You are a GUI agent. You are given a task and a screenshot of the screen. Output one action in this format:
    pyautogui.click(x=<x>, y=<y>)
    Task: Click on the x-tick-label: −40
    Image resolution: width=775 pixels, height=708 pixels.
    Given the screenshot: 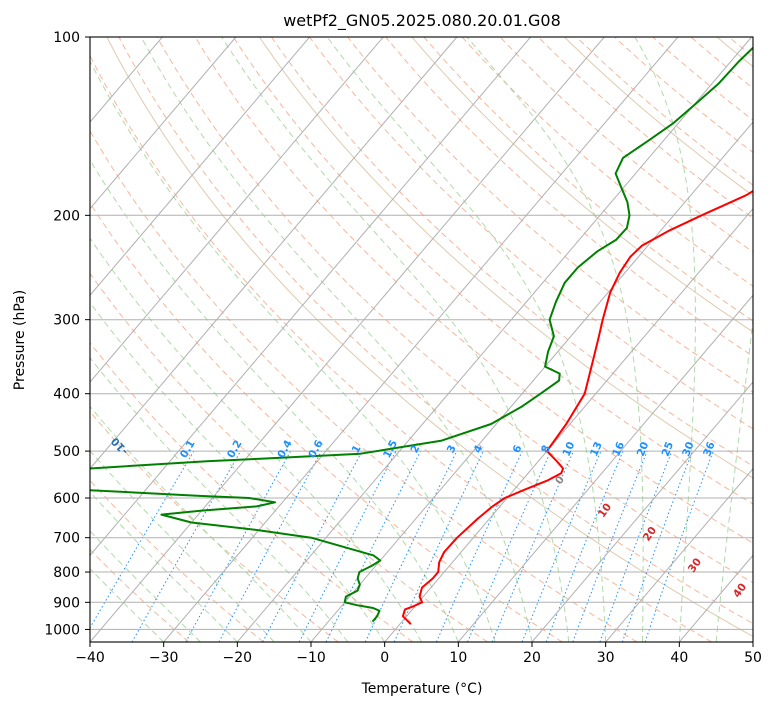 What is the action you would take?
    pyautogui.click(x=90, y=658)
    